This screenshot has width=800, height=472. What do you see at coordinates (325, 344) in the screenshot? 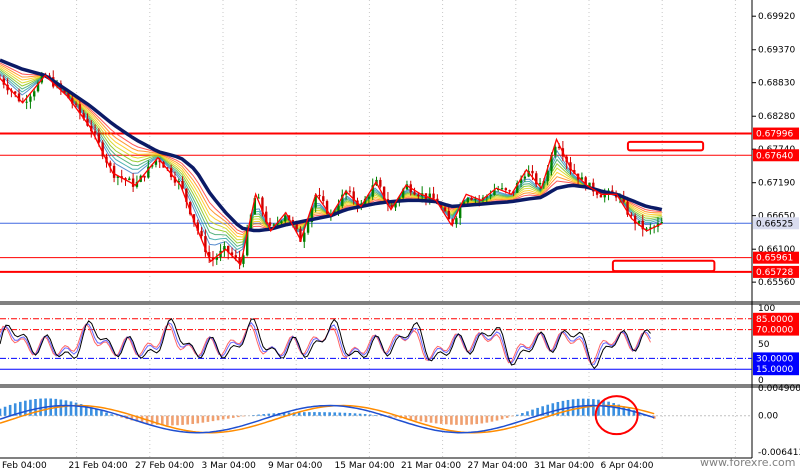
I see `oscillator-line` at bounding box center [325, 344].